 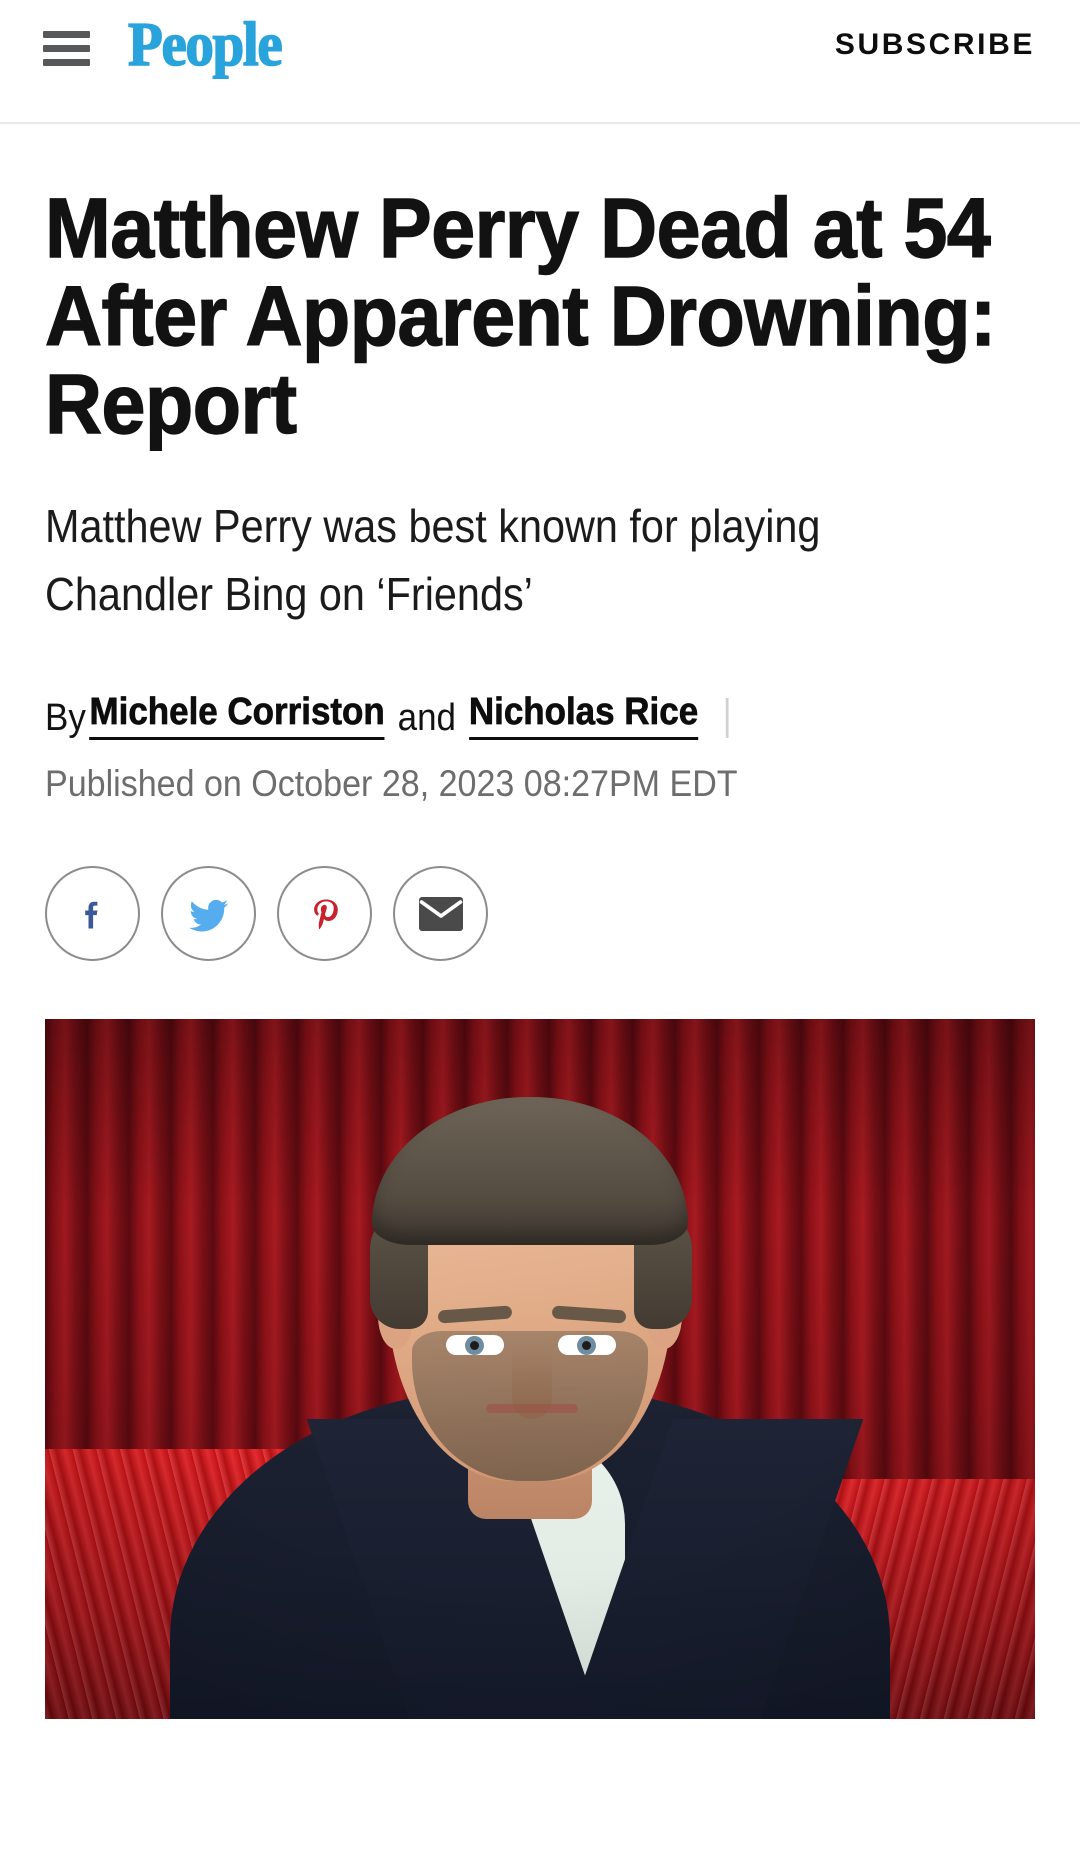 I want to click on email-icon, so click(x=440, y=913).